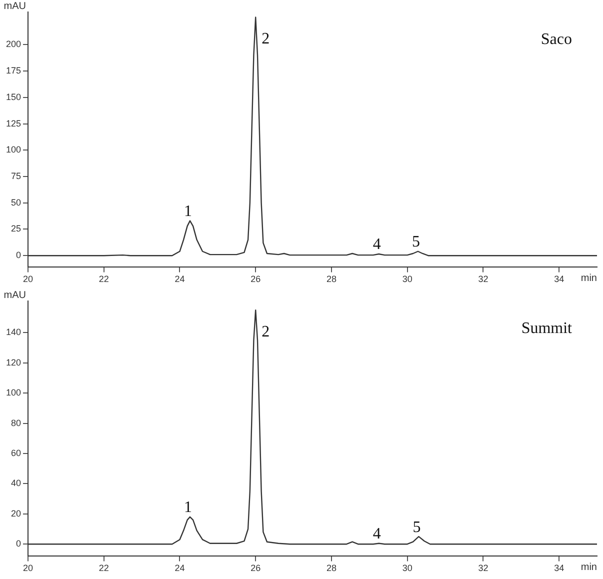 This screenshot has width=603, height=579. I want to click on y-tick-label: 120, so click(14, 362).